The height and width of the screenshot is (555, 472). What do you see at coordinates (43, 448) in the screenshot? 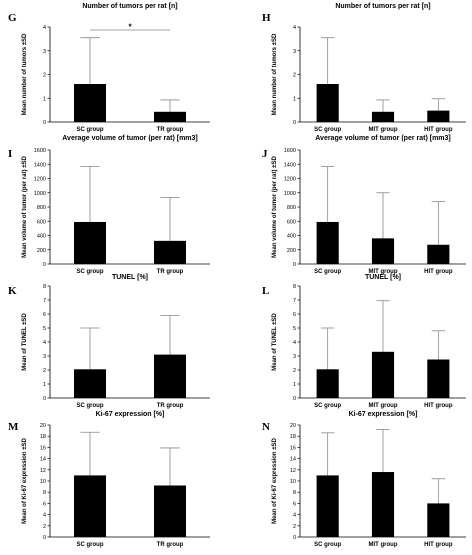
I see `y-tick-label: 16` at bounding box center [43, 448].